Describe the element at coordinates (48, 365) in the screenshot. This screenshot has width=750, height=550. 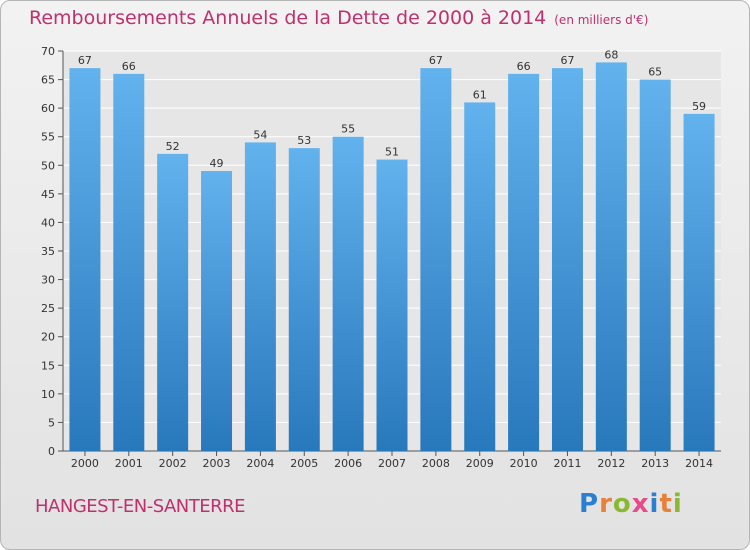
I see `y-tick-label: 15` at that location.